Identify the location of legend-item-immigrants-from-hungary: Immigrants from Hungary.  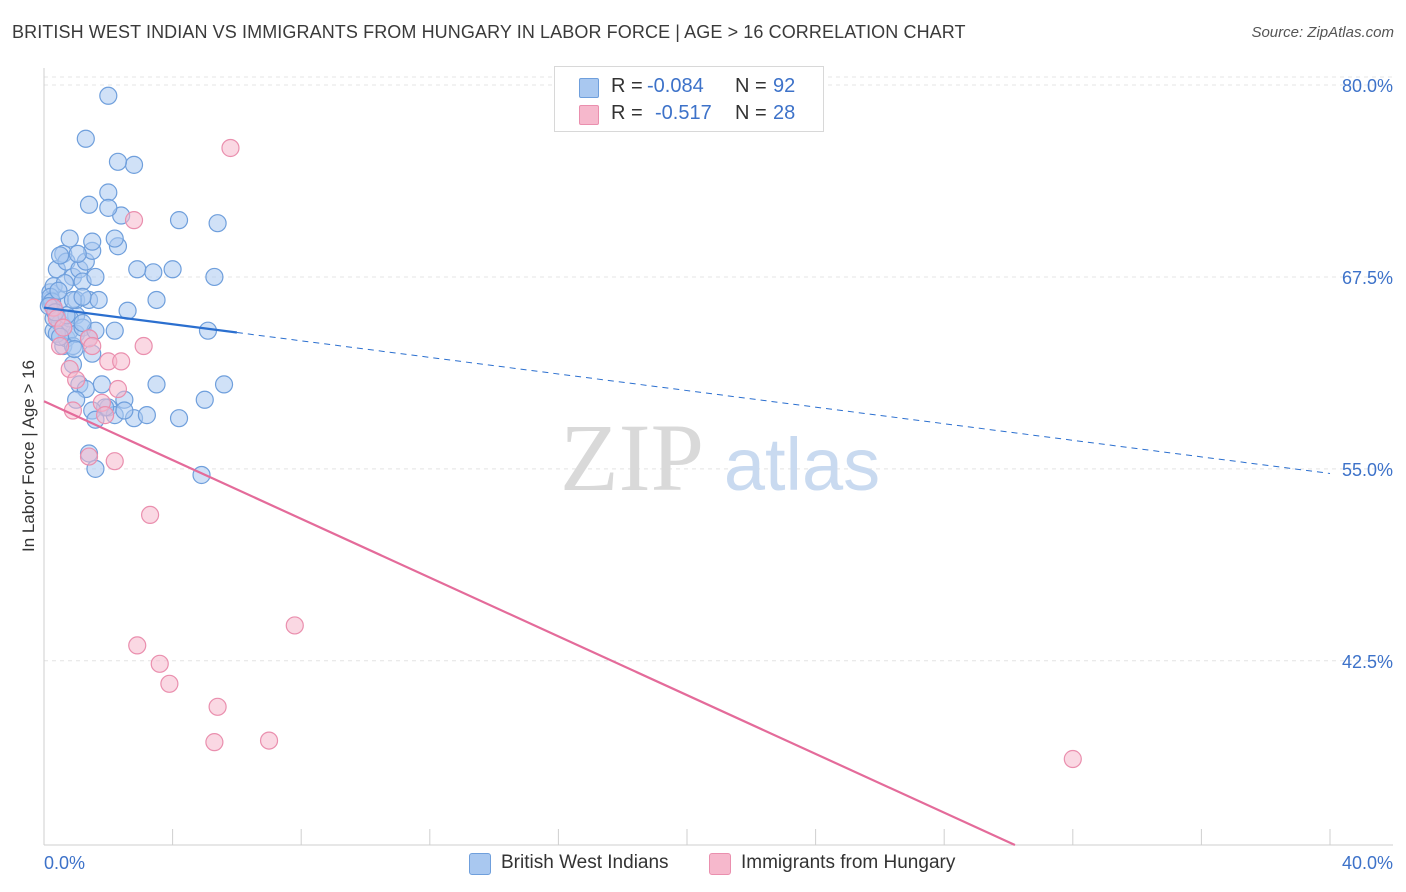
(849, 864).